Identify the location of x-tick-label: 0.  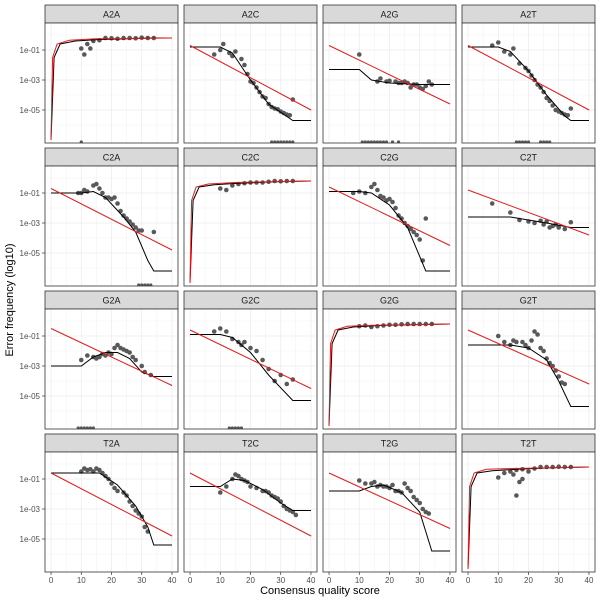
(51, 580).